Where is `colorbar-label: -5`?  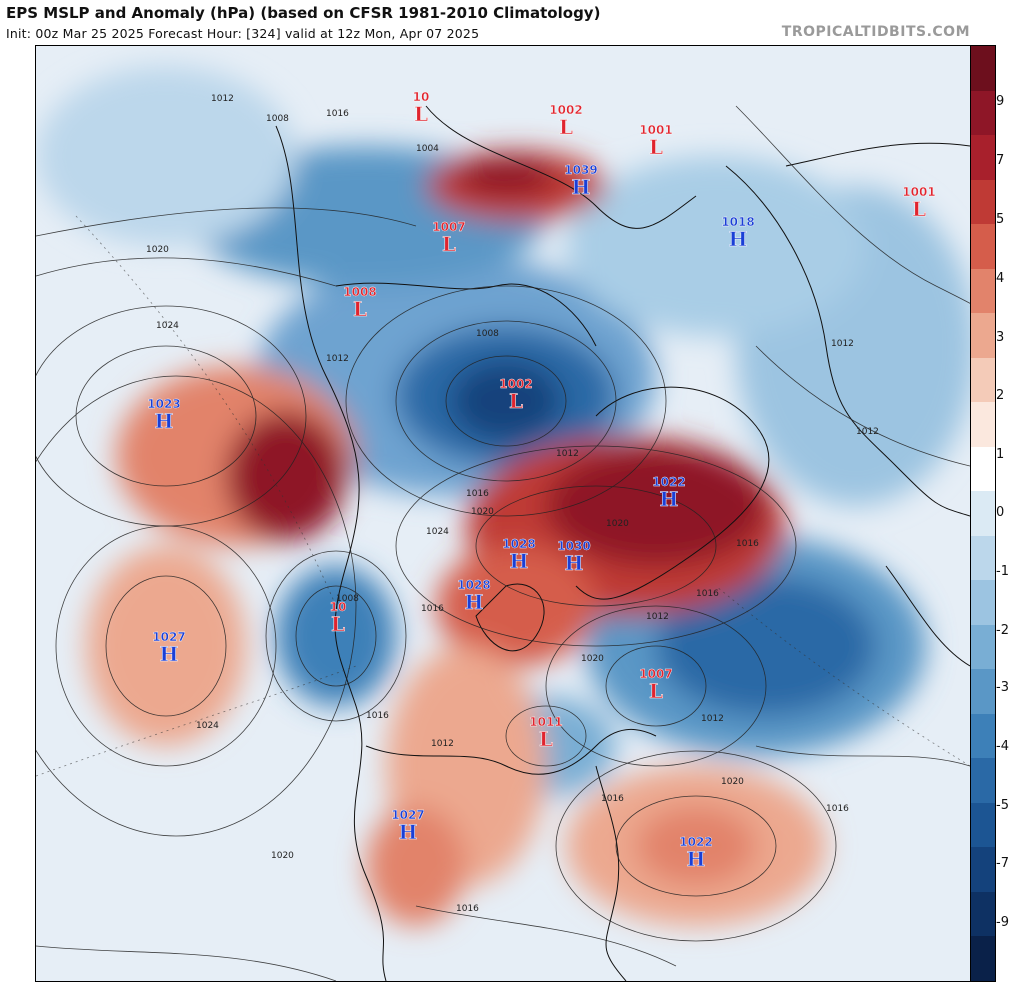
colorbar-label: -5 is located at coordinates (1002, 805).